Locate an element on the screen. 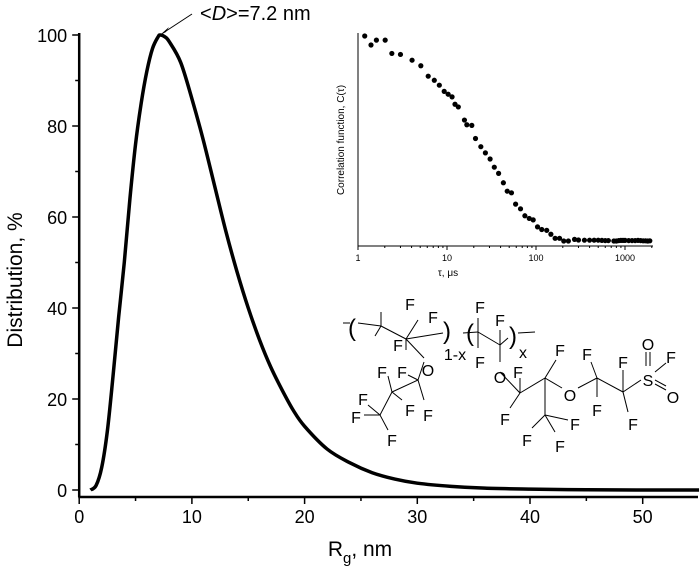  structure-bracket: ( is located at coordinates (470, 333).